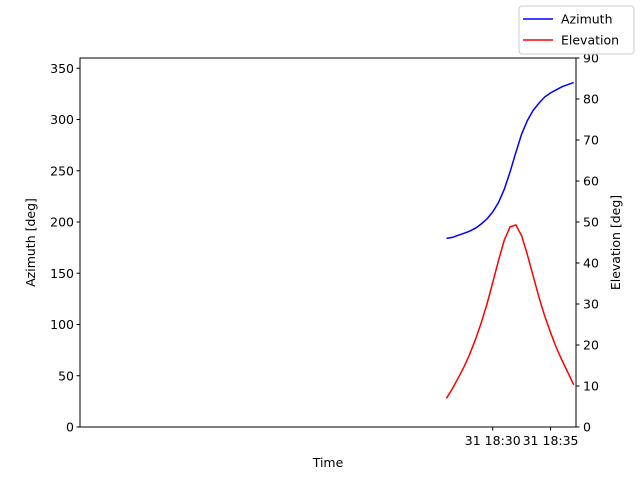 The width and height of the screenshot is (640, 480). What do you see at coordinates (62, 222) in the screenshot?
I see `left-tick-label: 200` at bounding box center [62, 222].